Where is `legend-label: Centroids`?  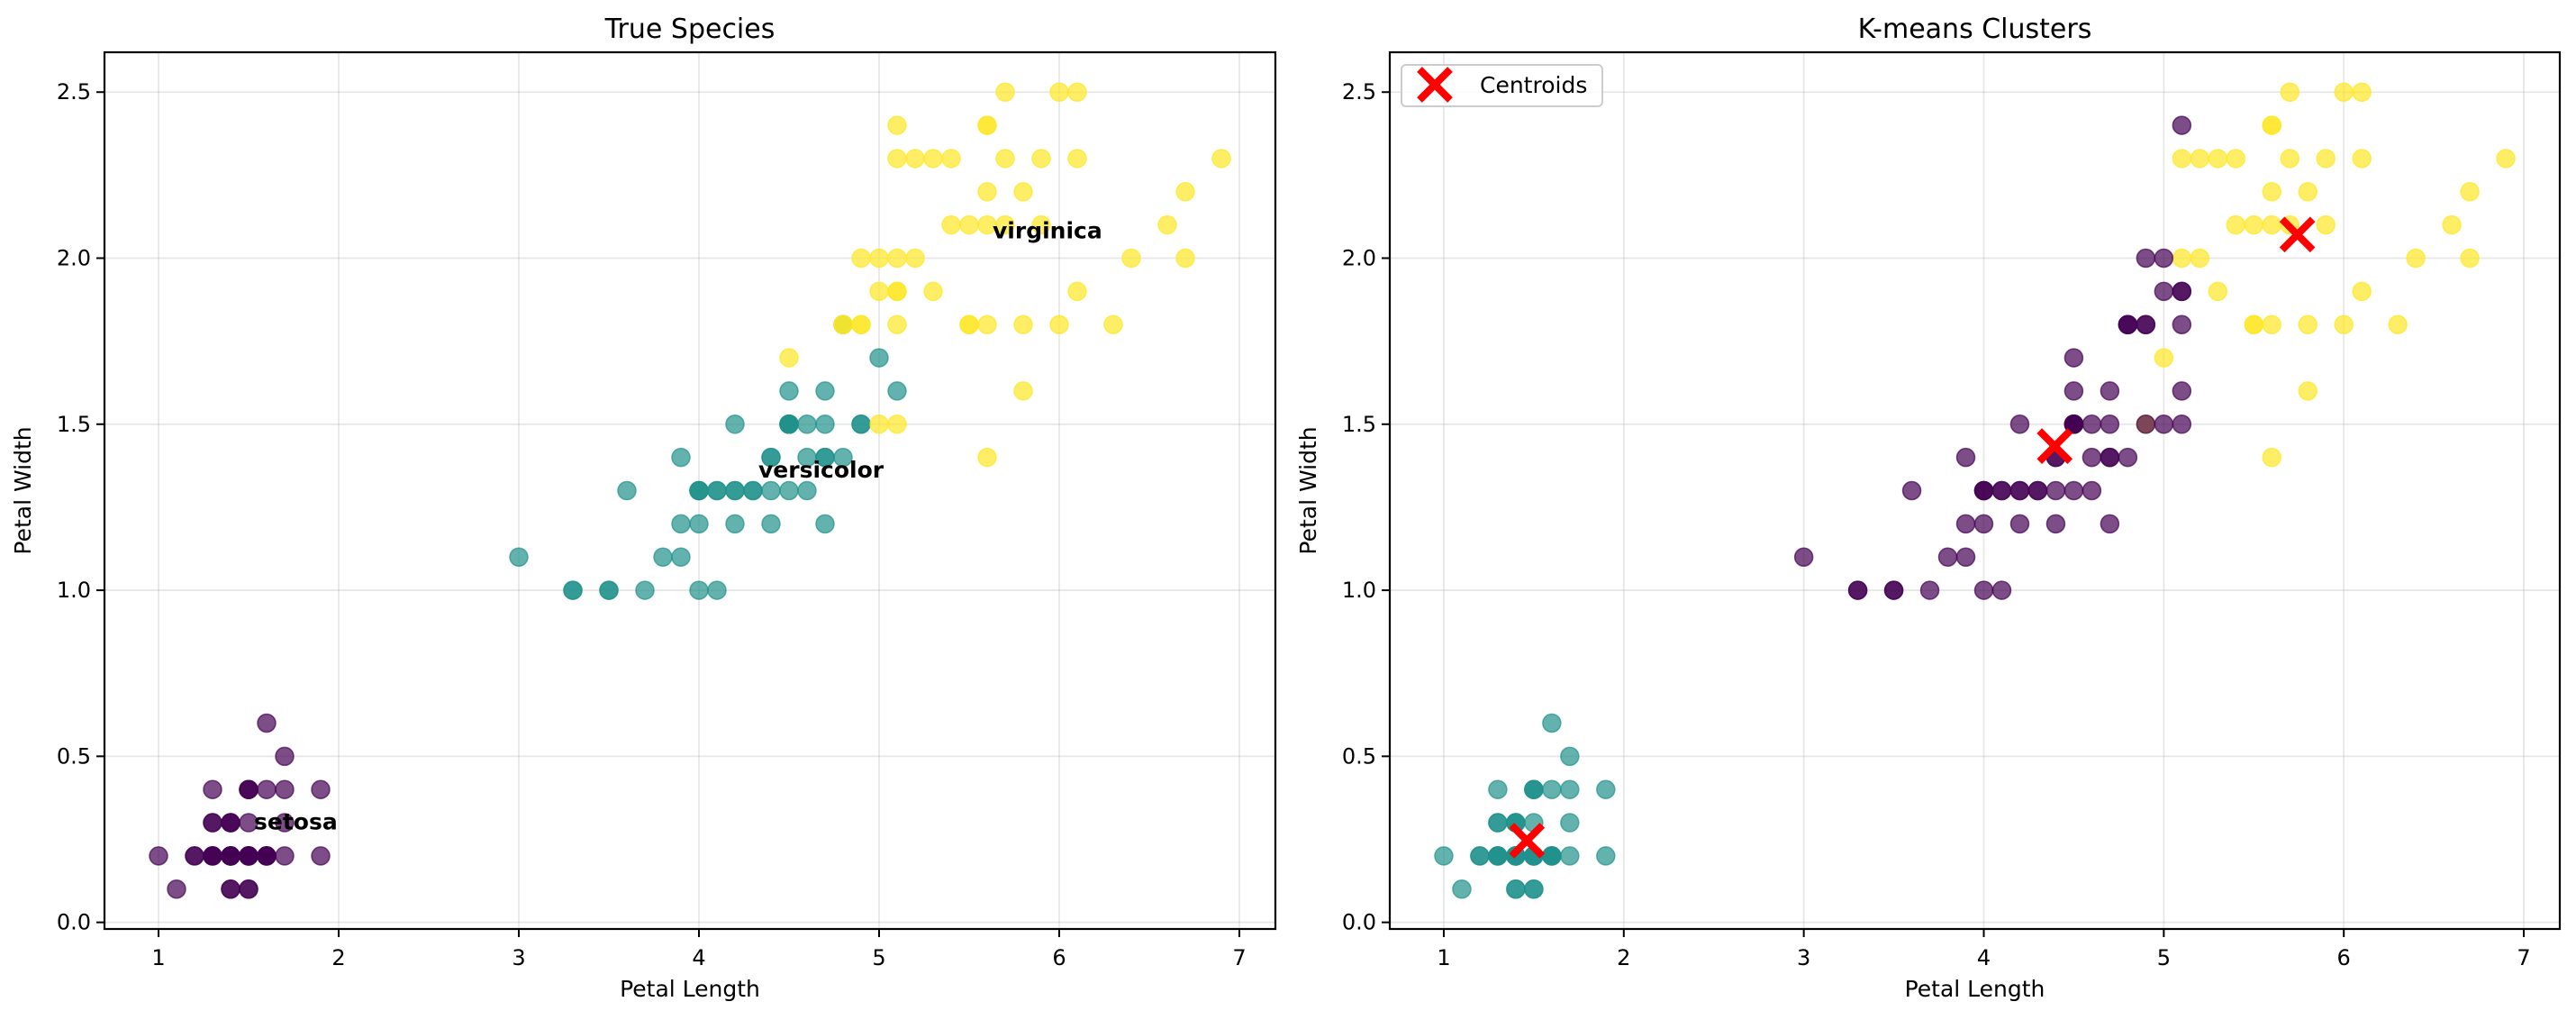 legend-label: Centroids is located at coordinates (1533, 85).